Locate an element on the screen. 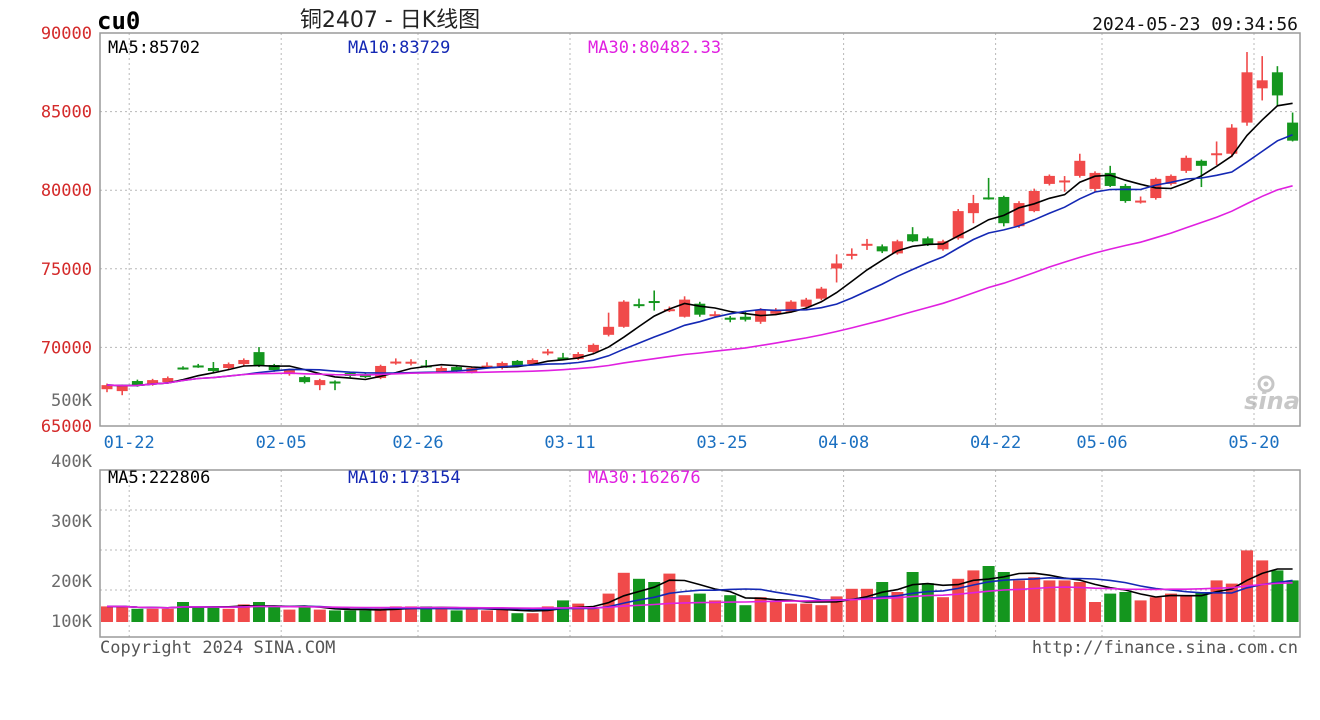  volume-bars is located at coordinates (700, 586).